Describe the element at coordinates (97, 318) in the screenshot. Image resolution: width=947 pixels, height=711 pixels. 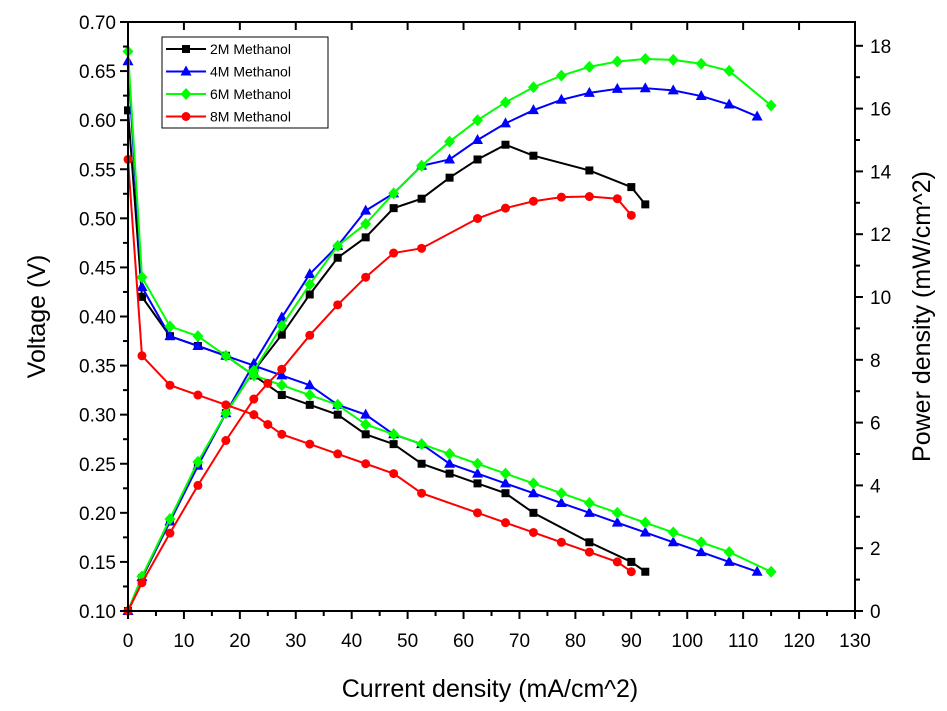
I see `y-tick-label: 0.40` at that location.